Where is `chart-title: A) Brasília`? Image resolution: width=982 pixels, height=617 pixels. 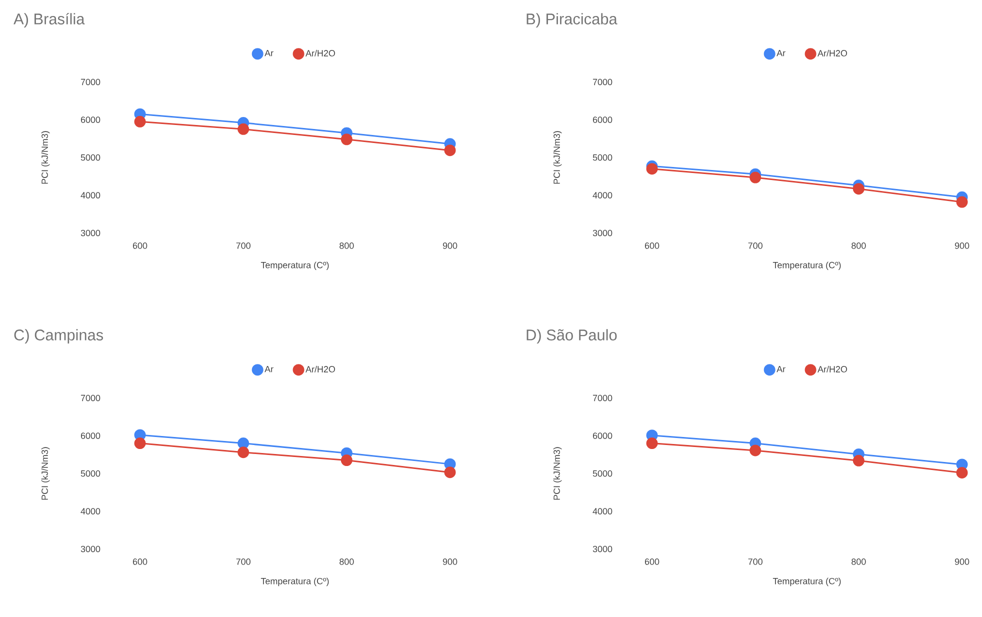 chart-title: A) Brasília is located at coordinates (49, 20).